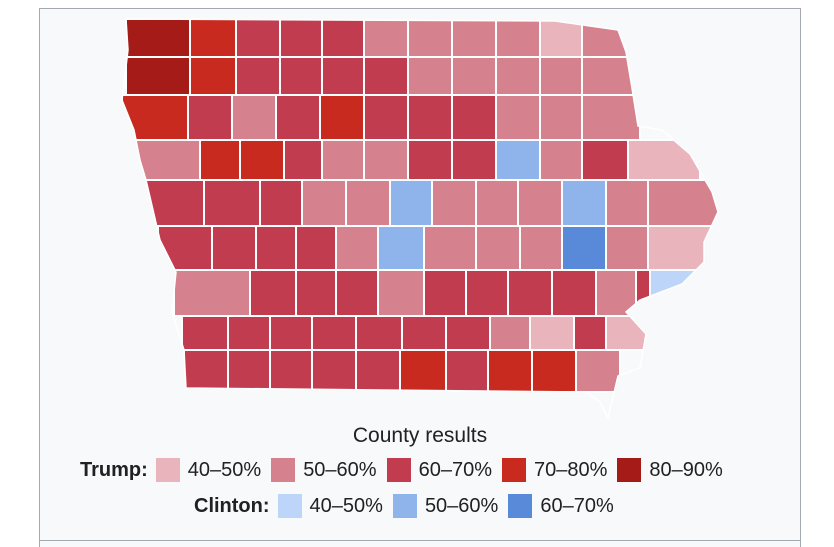 The height and width of the screenshot is (547, 834). I want to click on county-r2-c3, so click(298, 117).